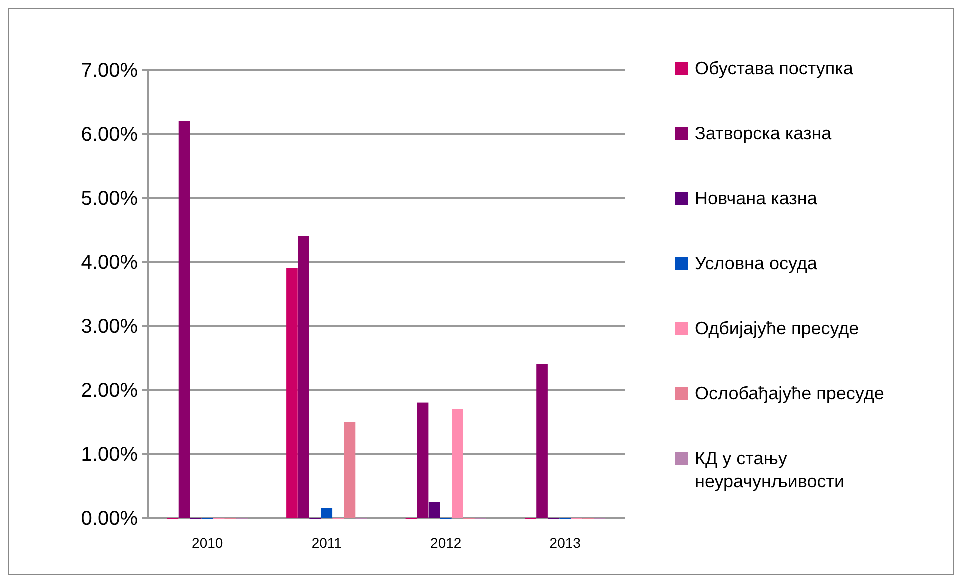 This screenshot has height=584, width=963. What do you see at coordinates (208, 543) in the screenshot?
I see `x-tick-label: 2010` at bounding box center [208, 543].